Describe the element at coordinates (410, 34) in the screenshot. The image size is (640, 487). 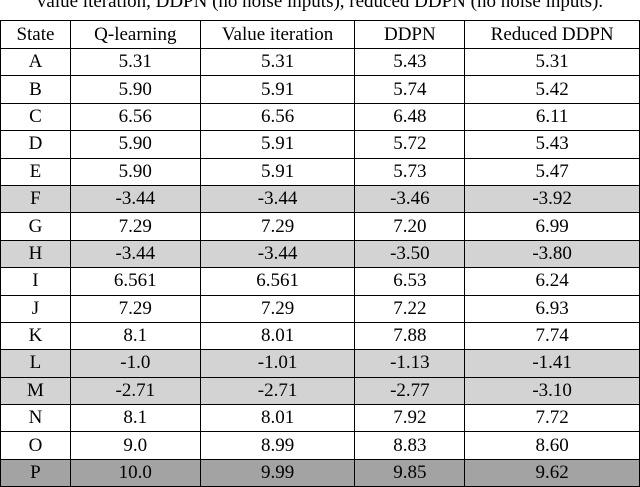
I see `column-header: DDPN` at that location.